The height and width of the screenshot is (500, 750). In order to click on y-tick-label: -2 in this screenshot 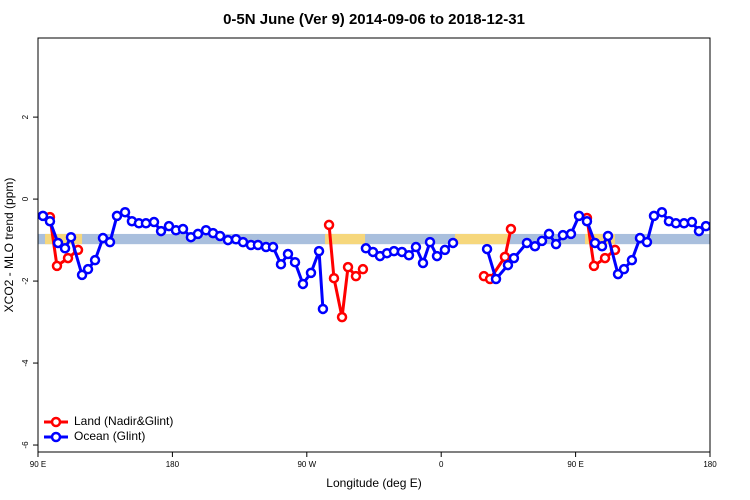, I will do `click(25, 281)`.